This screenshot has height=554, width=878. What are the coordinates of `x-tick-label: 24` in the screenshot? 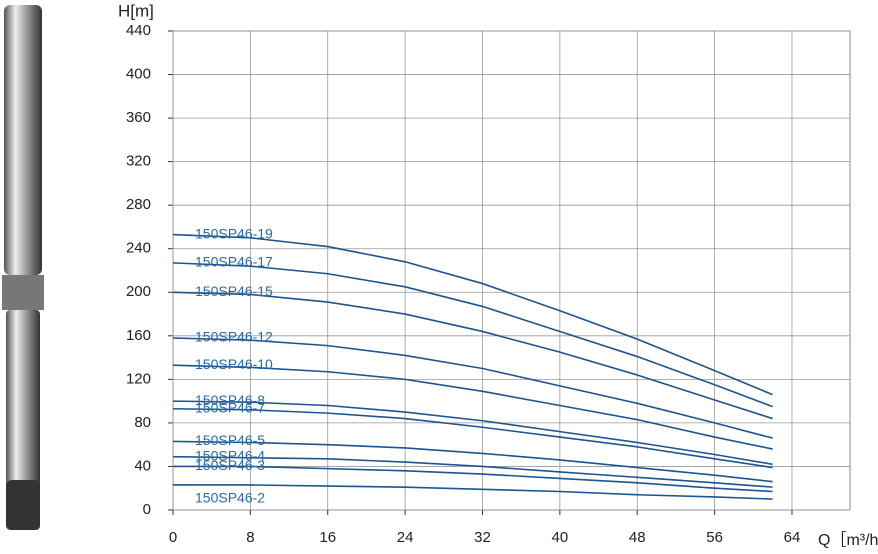 It's located at (405, 537).